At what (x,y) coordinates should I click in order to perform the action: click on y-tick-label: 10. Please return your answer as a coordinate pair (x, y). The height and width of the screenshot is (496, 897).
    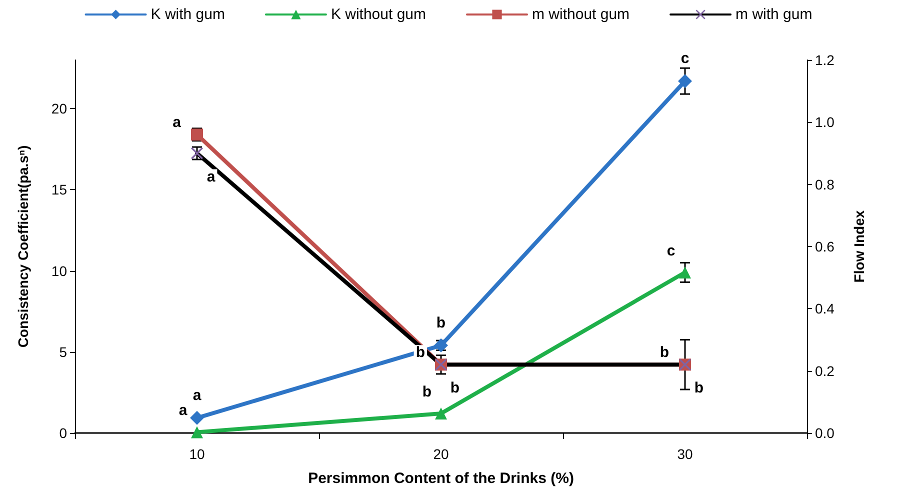
    Looking at the image, I should click on (59, 270).